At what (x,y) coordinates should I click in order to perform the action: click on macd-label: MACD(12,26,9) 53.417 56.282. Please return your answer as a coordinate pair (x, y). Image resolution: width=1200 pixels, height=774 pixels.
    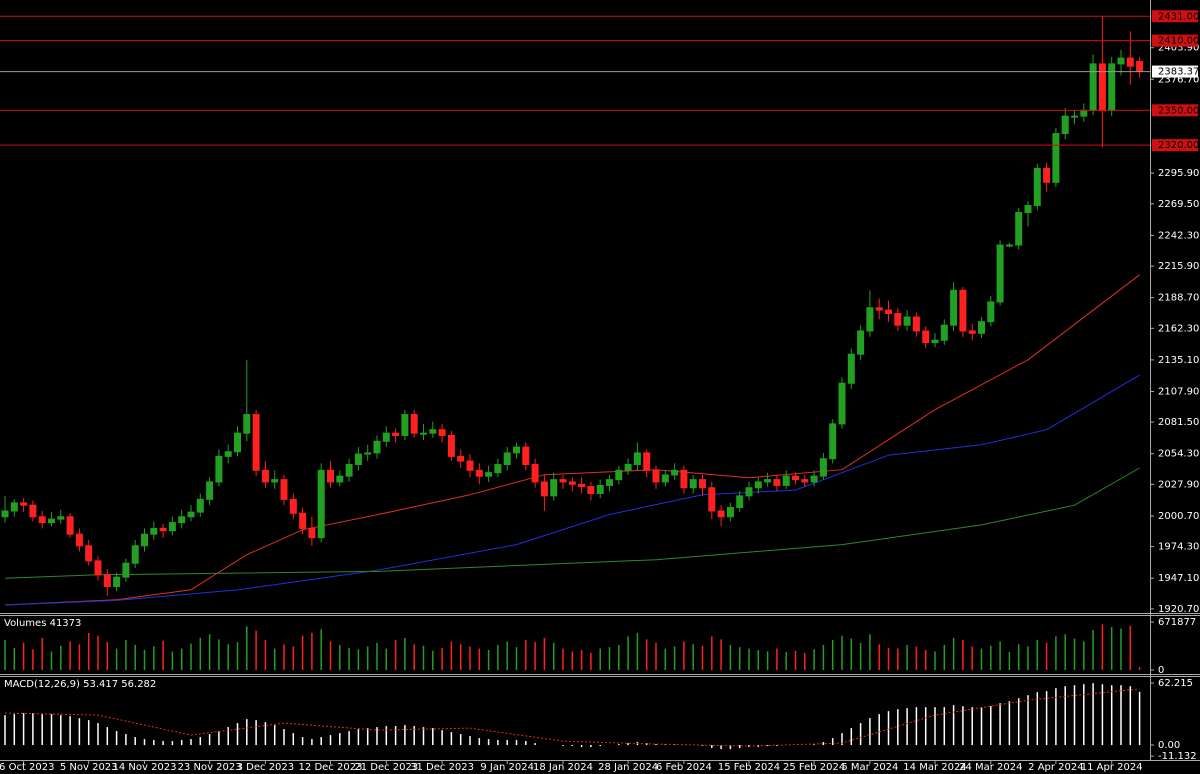
    Looking at the image, I should click on (80, 684).